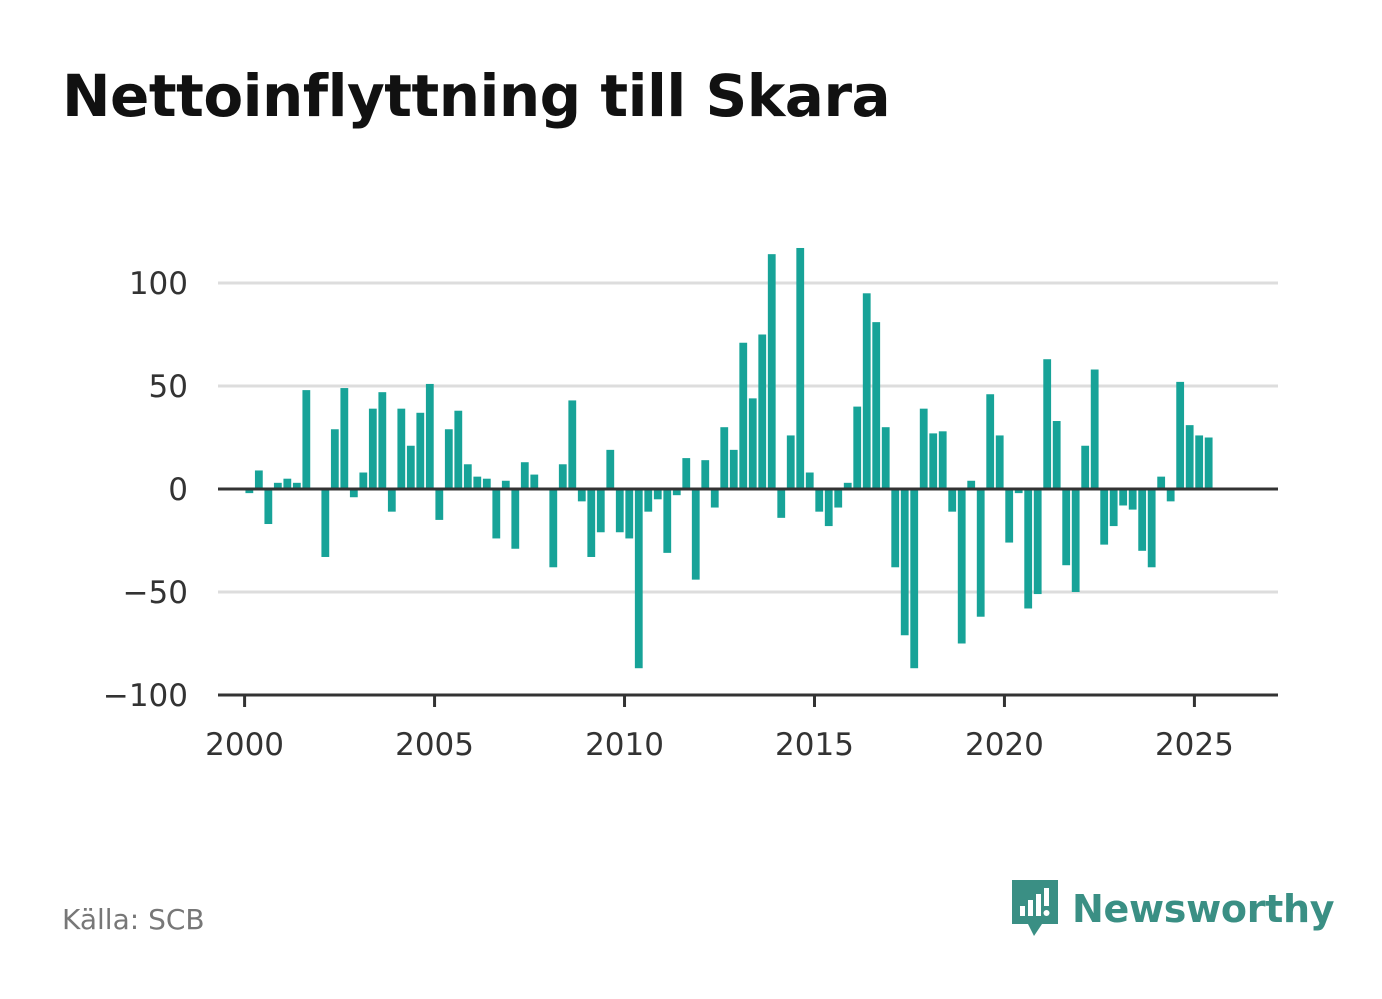  I want to click on x-tick-label: 2005, so click(434, 745).